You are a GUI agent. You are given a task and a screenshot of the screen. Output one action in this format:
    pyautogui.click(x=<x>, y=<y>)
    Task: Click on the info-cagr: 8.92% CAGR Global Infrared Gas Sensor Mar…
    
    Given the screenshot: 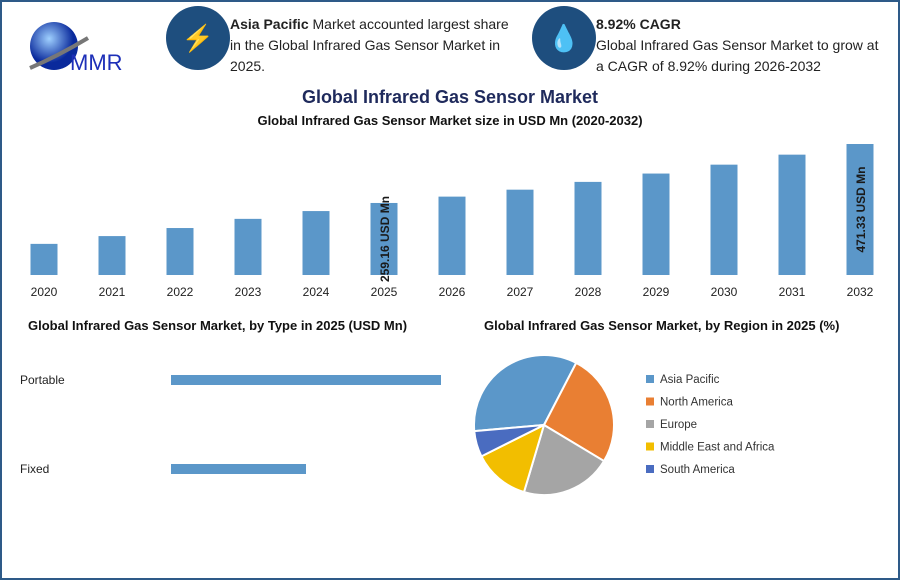 What is the action you would take?
    pyautogui.click(x=741, y=45)
    